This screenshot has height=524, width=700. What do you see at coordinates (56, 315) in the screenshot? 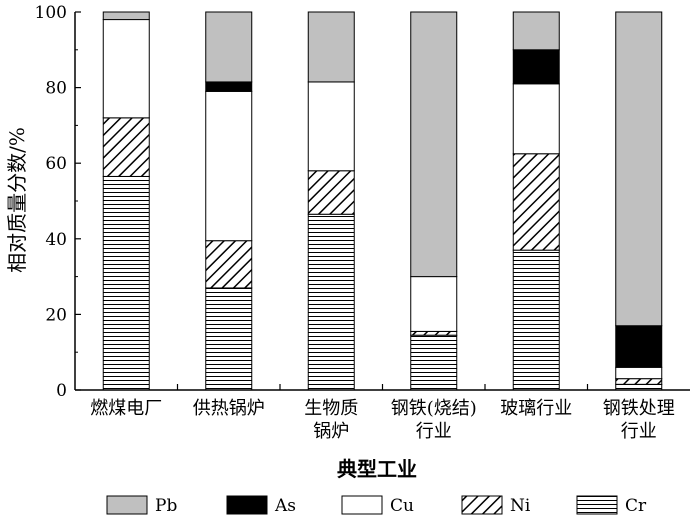
I see `y-tick-label: 20` at bounding box center [56, 315].